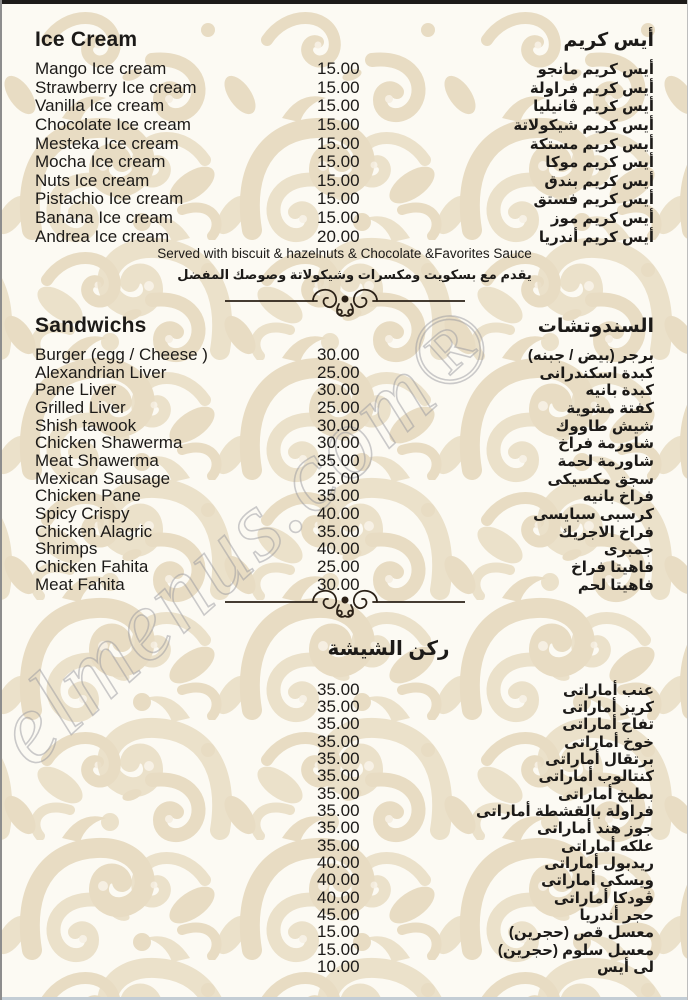  I want to click on menu-item-row: 10.00 لى أيس, so click(344, 967).